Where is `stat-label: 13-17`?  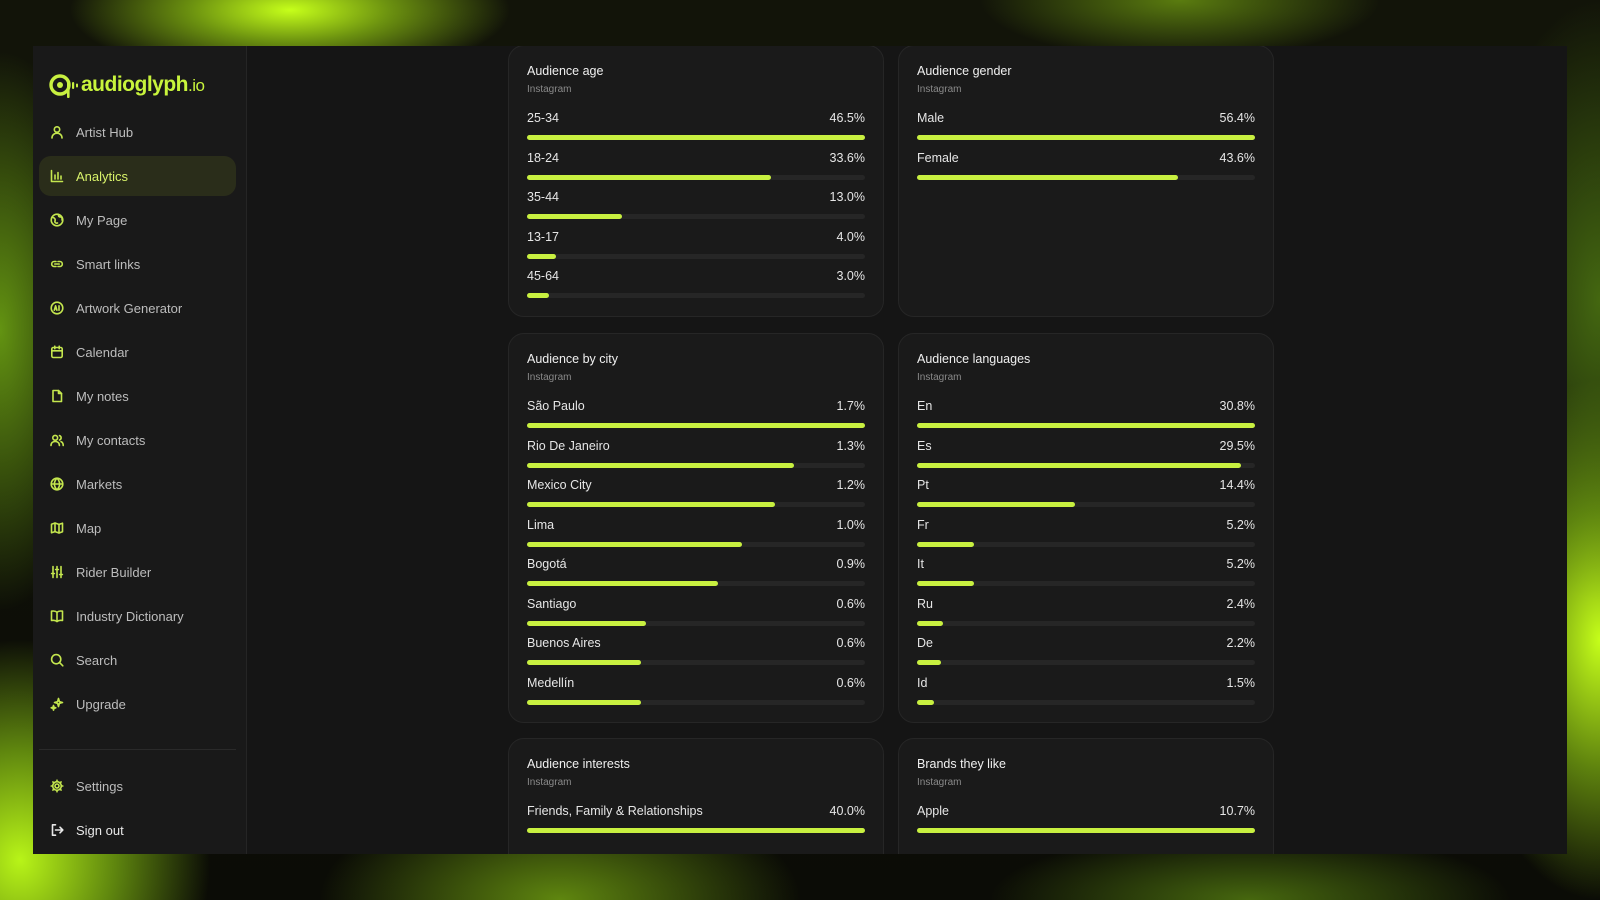
stat-label: 13-17 is located at coordinates (543, 236).